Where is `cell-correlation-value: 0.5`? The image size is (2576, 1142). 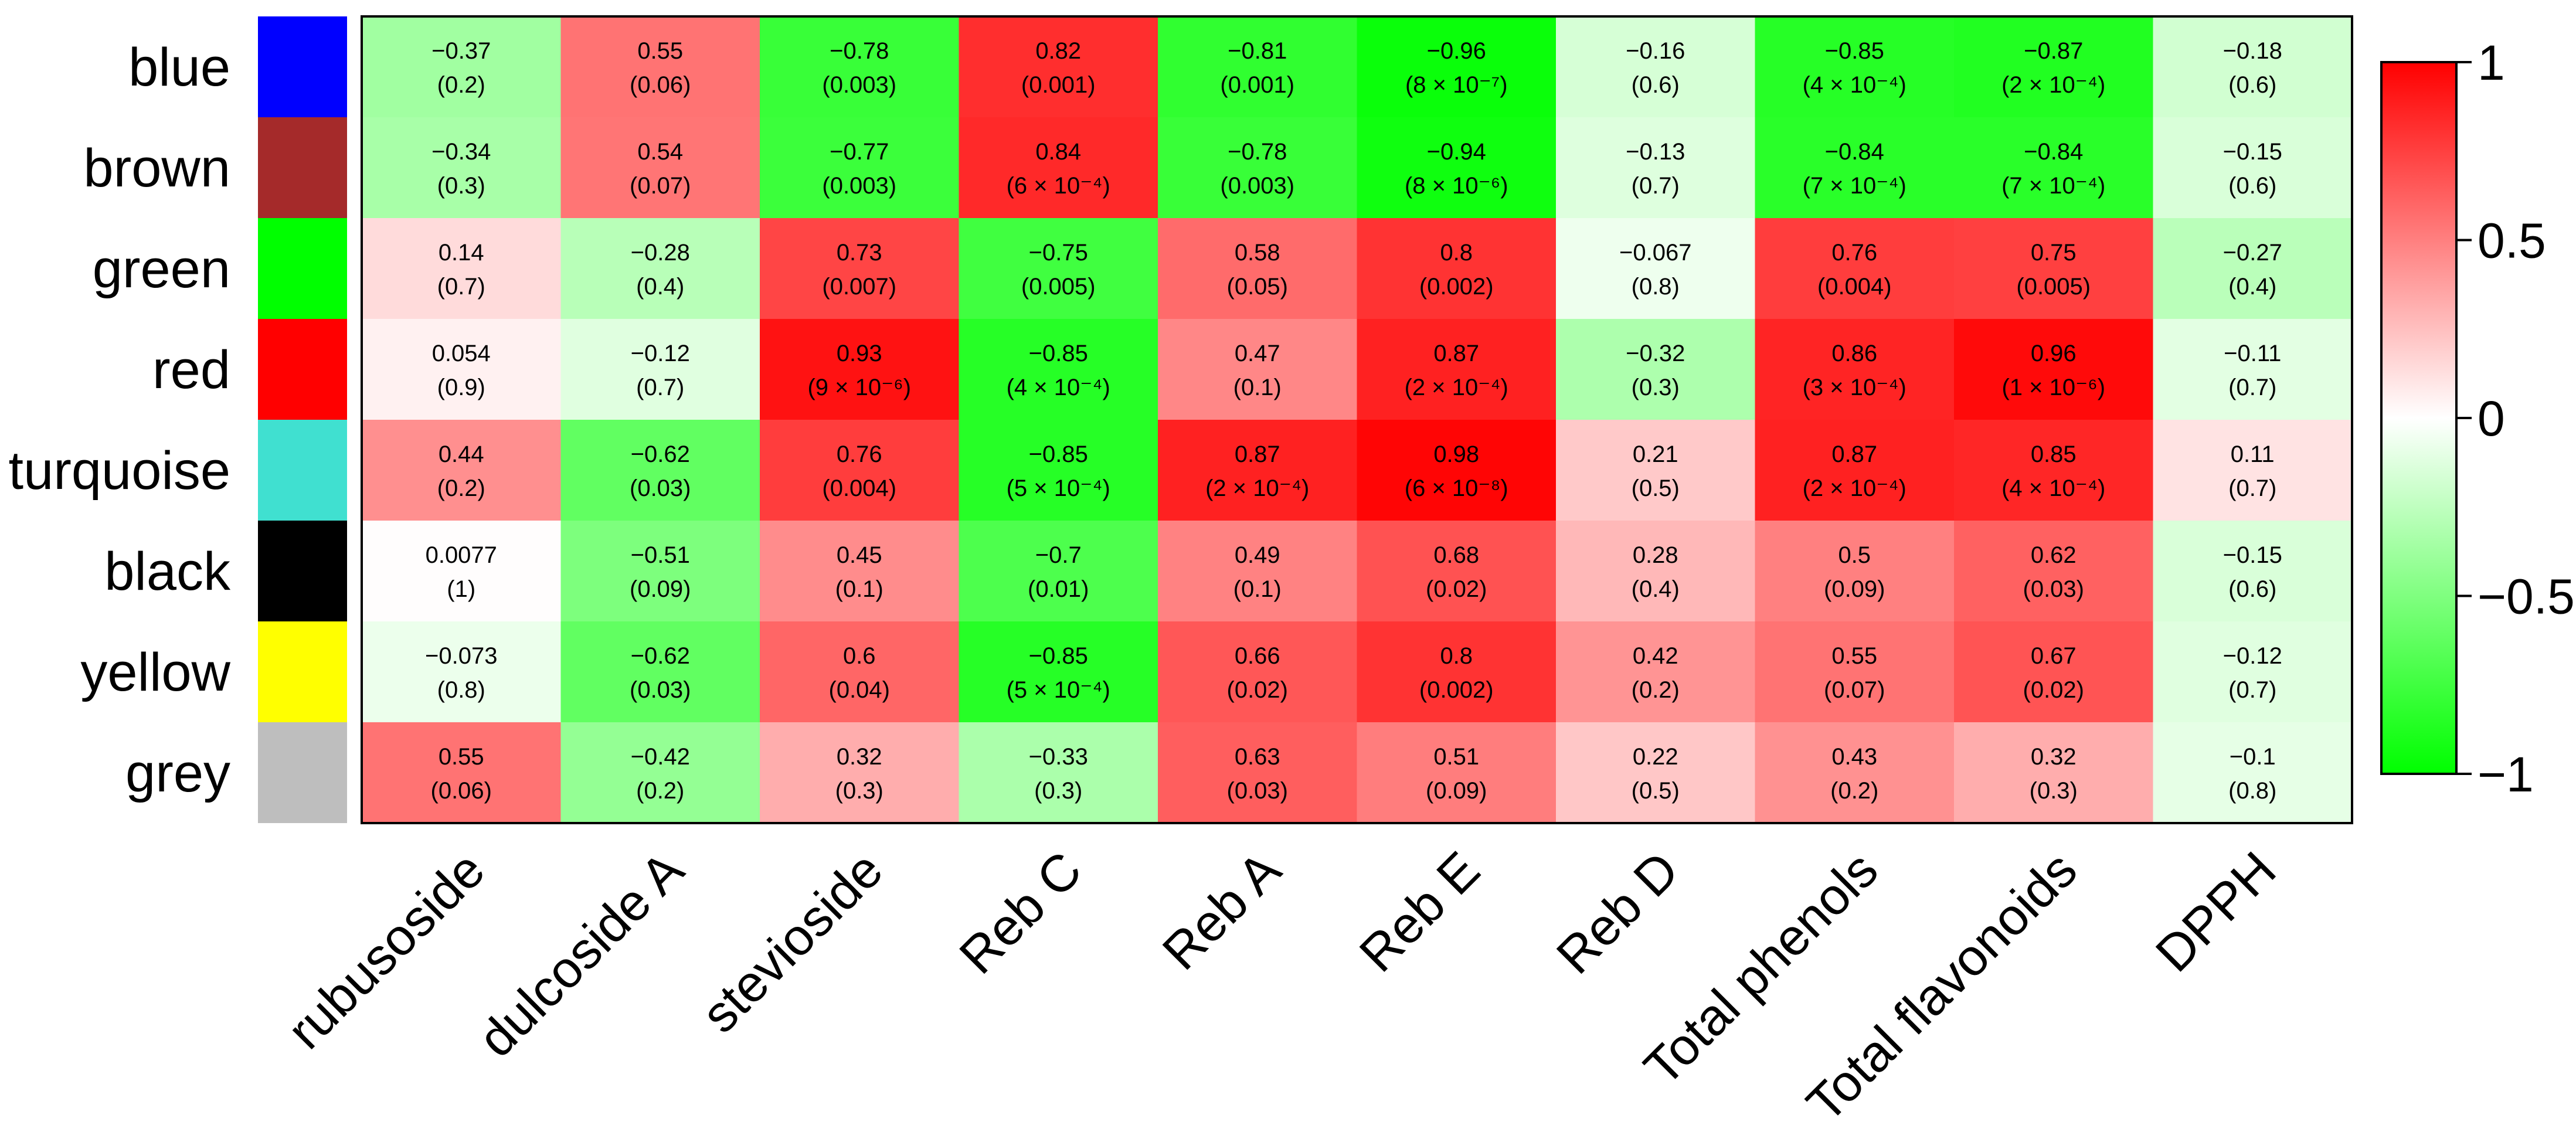 cell-correlation-value: 0.5 is located at coordinates (1855, 555).